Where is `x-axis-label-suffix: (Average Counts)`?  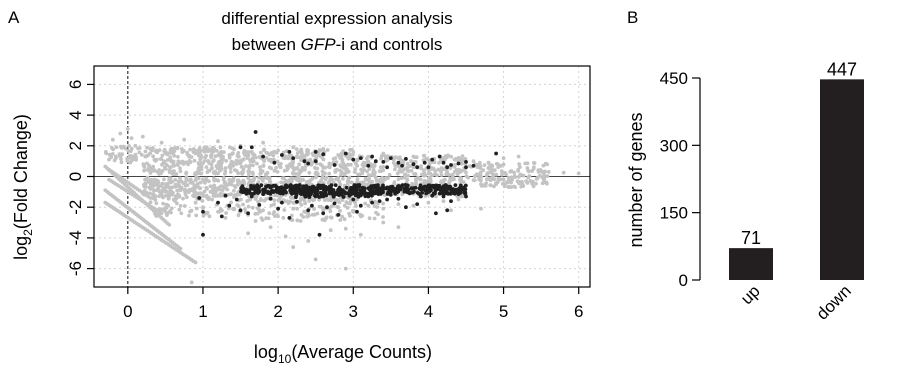
x-axis-label-suffix: (Average Counts) is located at coordinates (361, 352).